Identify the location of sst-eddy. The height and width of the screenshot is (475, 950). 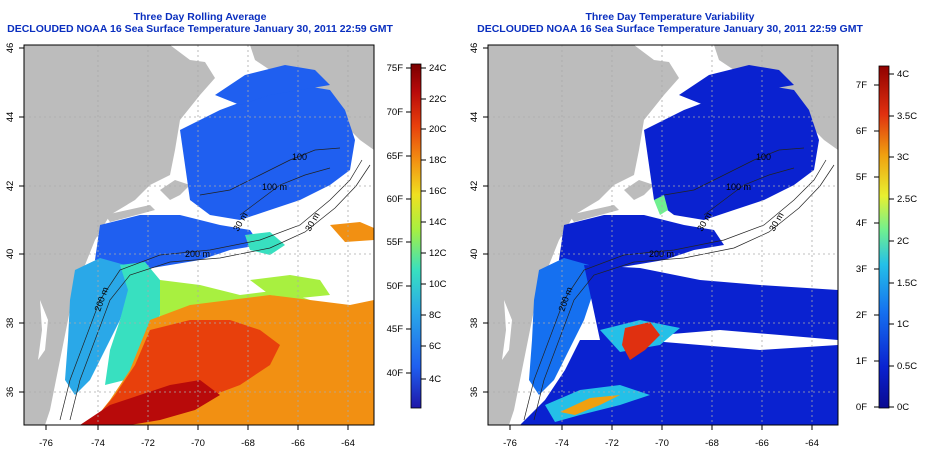
(265, 243).